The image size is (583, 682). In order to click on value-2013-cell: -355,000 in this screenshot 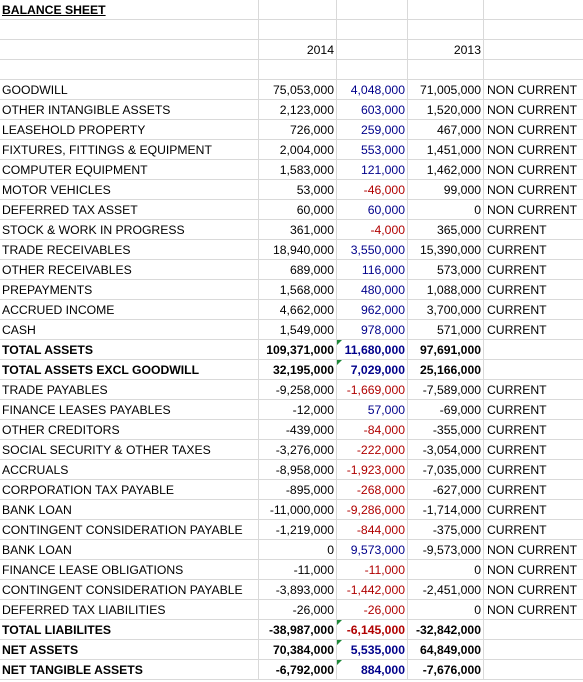, I will do `click(446, 430)`.